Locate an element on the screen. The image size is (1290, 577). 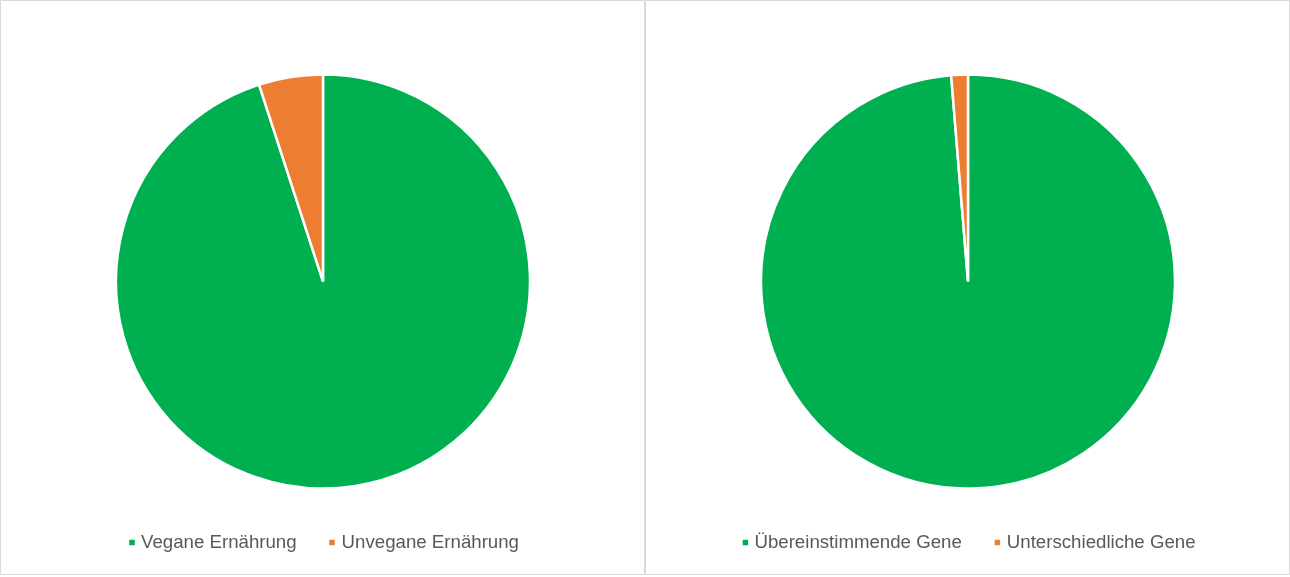
legend-label: Unvegane Ernährung is located at coordinates (430, 542).